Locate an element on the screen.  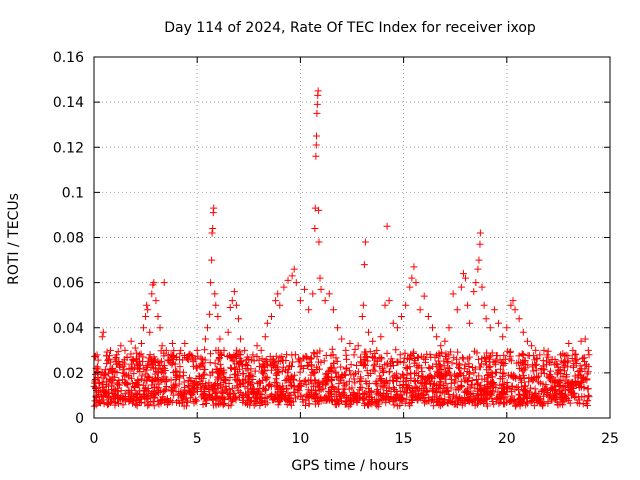
y-tick-label: 0.1 is located at coordinates (73, 193).